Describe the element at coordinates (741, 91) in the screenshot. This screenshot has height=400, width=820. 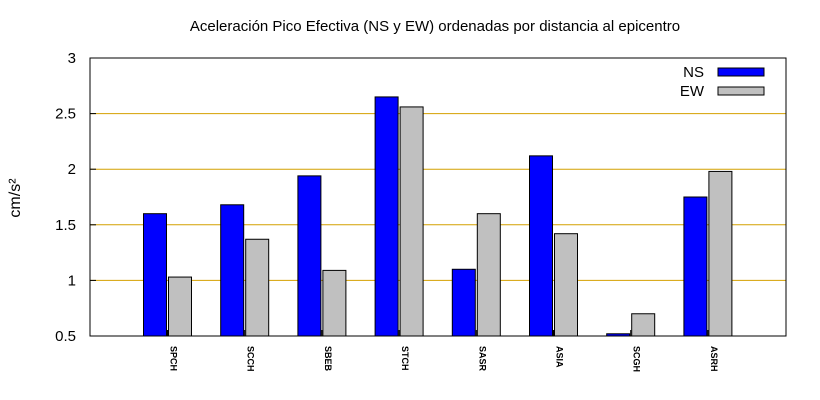
I see `legend-swatch-ew` at that location.